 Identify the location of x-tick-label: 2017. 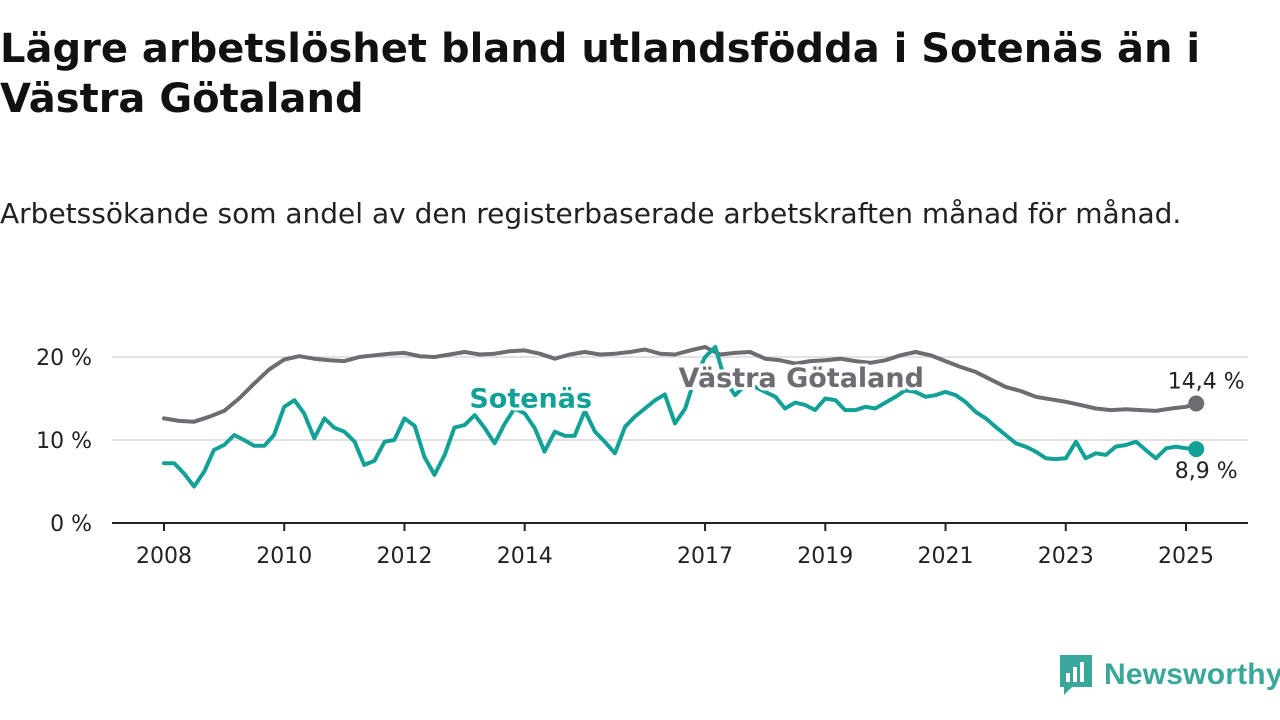
(705, 556).